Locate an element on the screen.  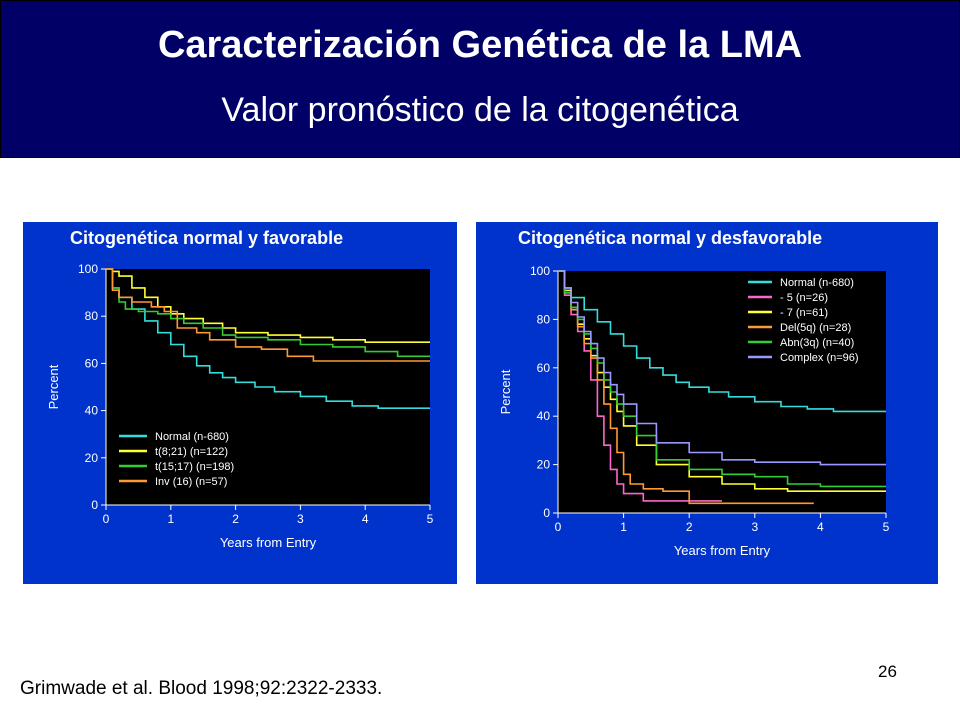
slide-subtitle: Valor pronóstico de la citogenética is located at coordinates (480, 110).